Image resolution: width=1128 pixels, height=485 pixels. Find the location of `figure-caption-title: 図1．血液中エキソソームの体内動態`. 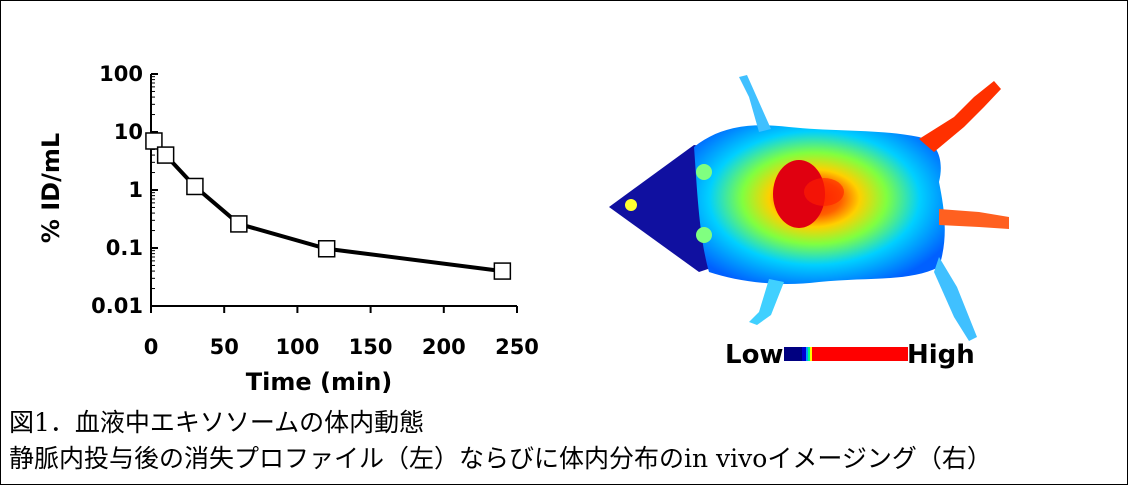

figure-caption-title: 図1．血液中エキソソームの体内動態 is located at coordinates (217, 422).